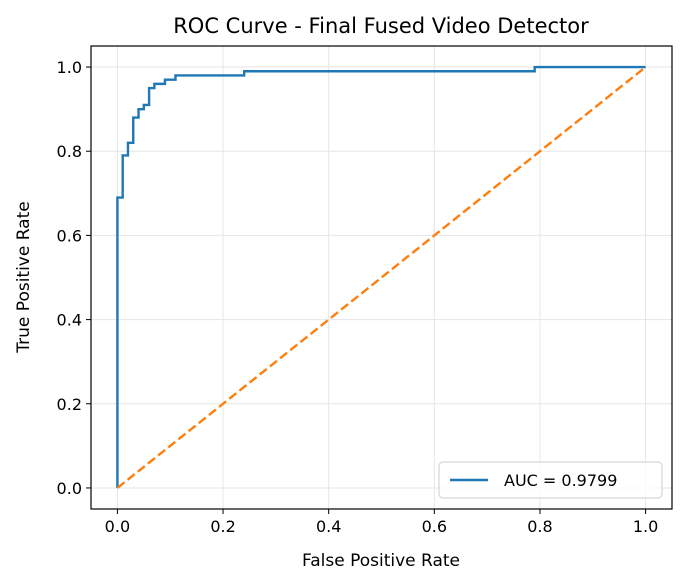 This screenshot has width=687, height=586. I want to click on y-tick-label-2: 0.4, so click(69, 320).